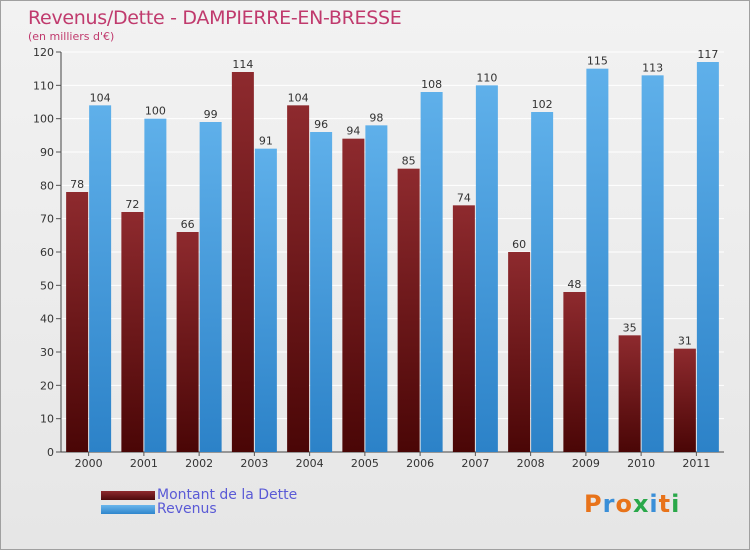 This screenshot has width=750, height=550. Describe the element at coordinates (47, 419) in the screenshot. I see `y-tick-label: 10` at that location.